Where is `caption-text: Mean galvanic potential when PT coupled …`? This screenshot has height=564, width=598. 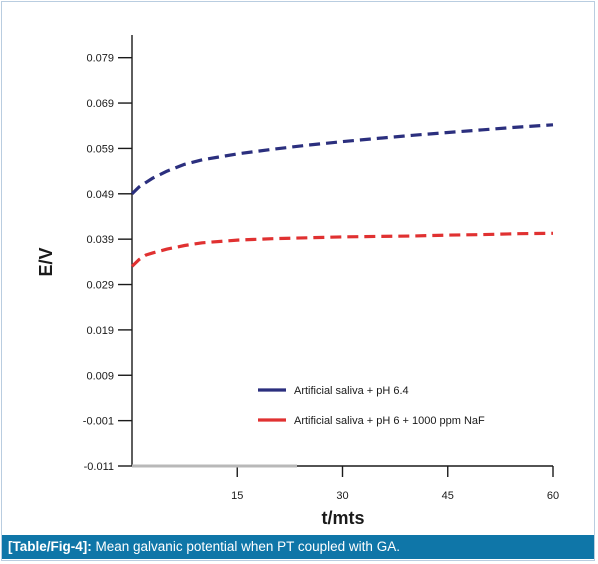
caption-text: Mean galvanic potential when PT coupled … is located at coordinates (247, 546).